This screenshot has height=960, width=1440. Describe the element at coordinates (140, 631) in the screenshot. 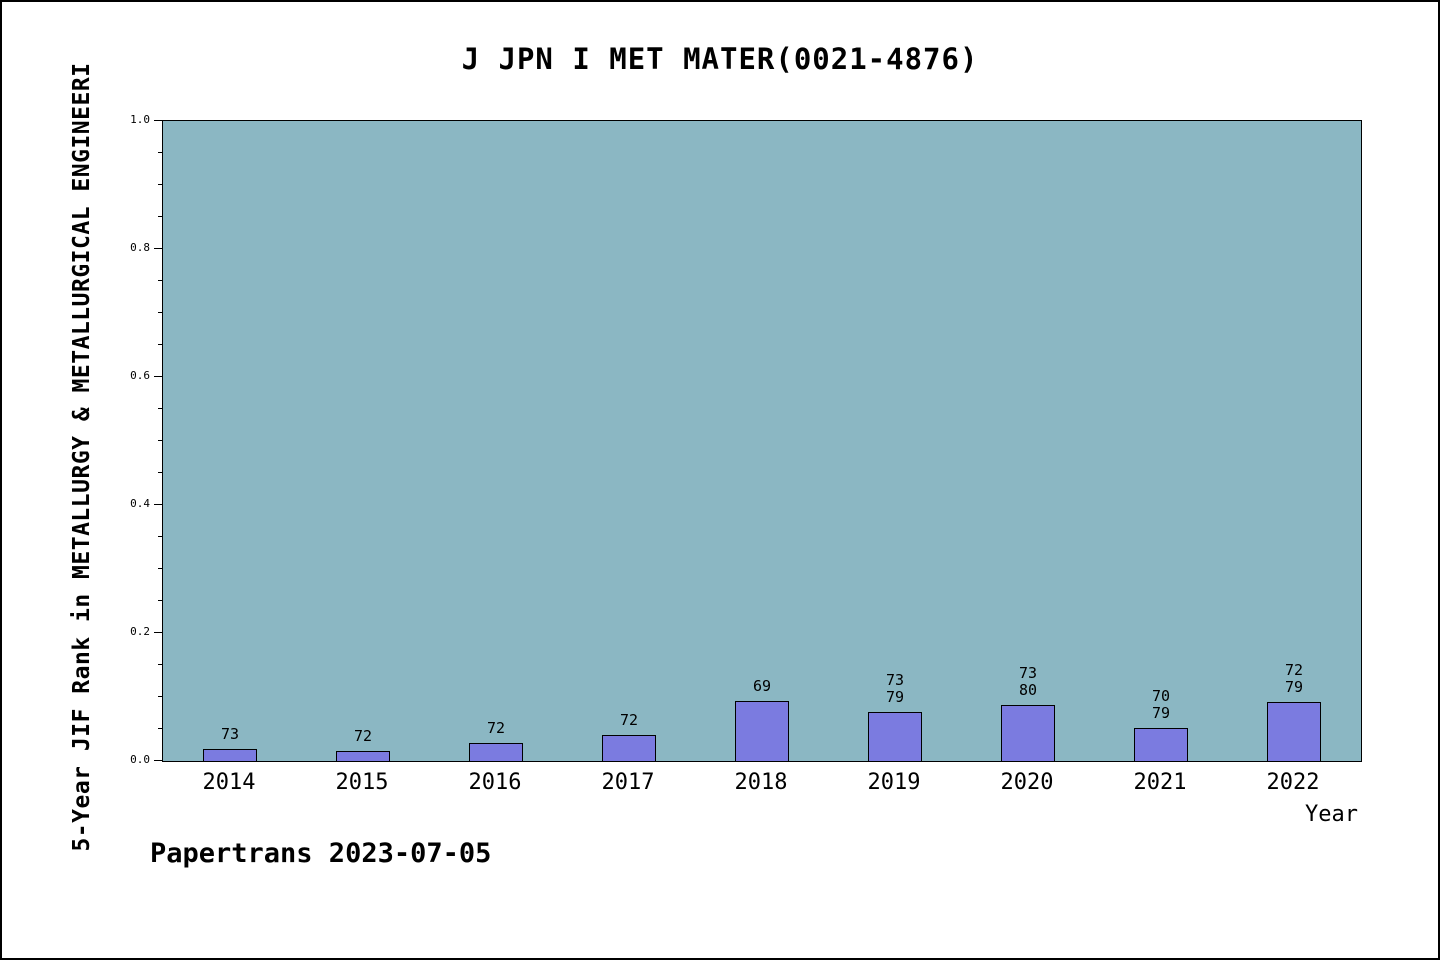

I see `y-tick-label: 0.2` at that location.